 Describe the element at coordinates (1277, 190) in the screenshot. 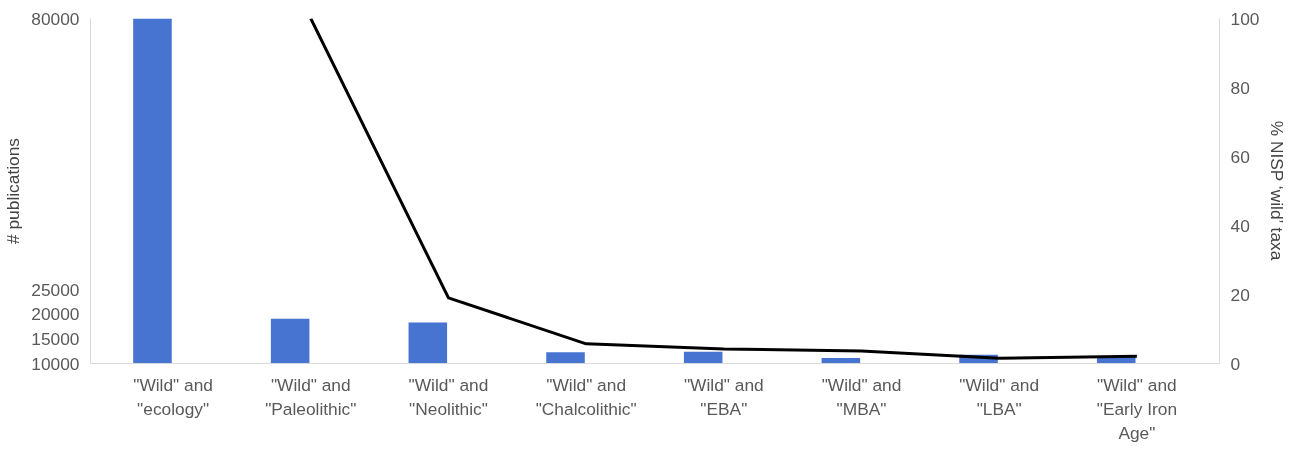

I see `y2-axis-title: % NISP ‘wild’ taxa` at that location.